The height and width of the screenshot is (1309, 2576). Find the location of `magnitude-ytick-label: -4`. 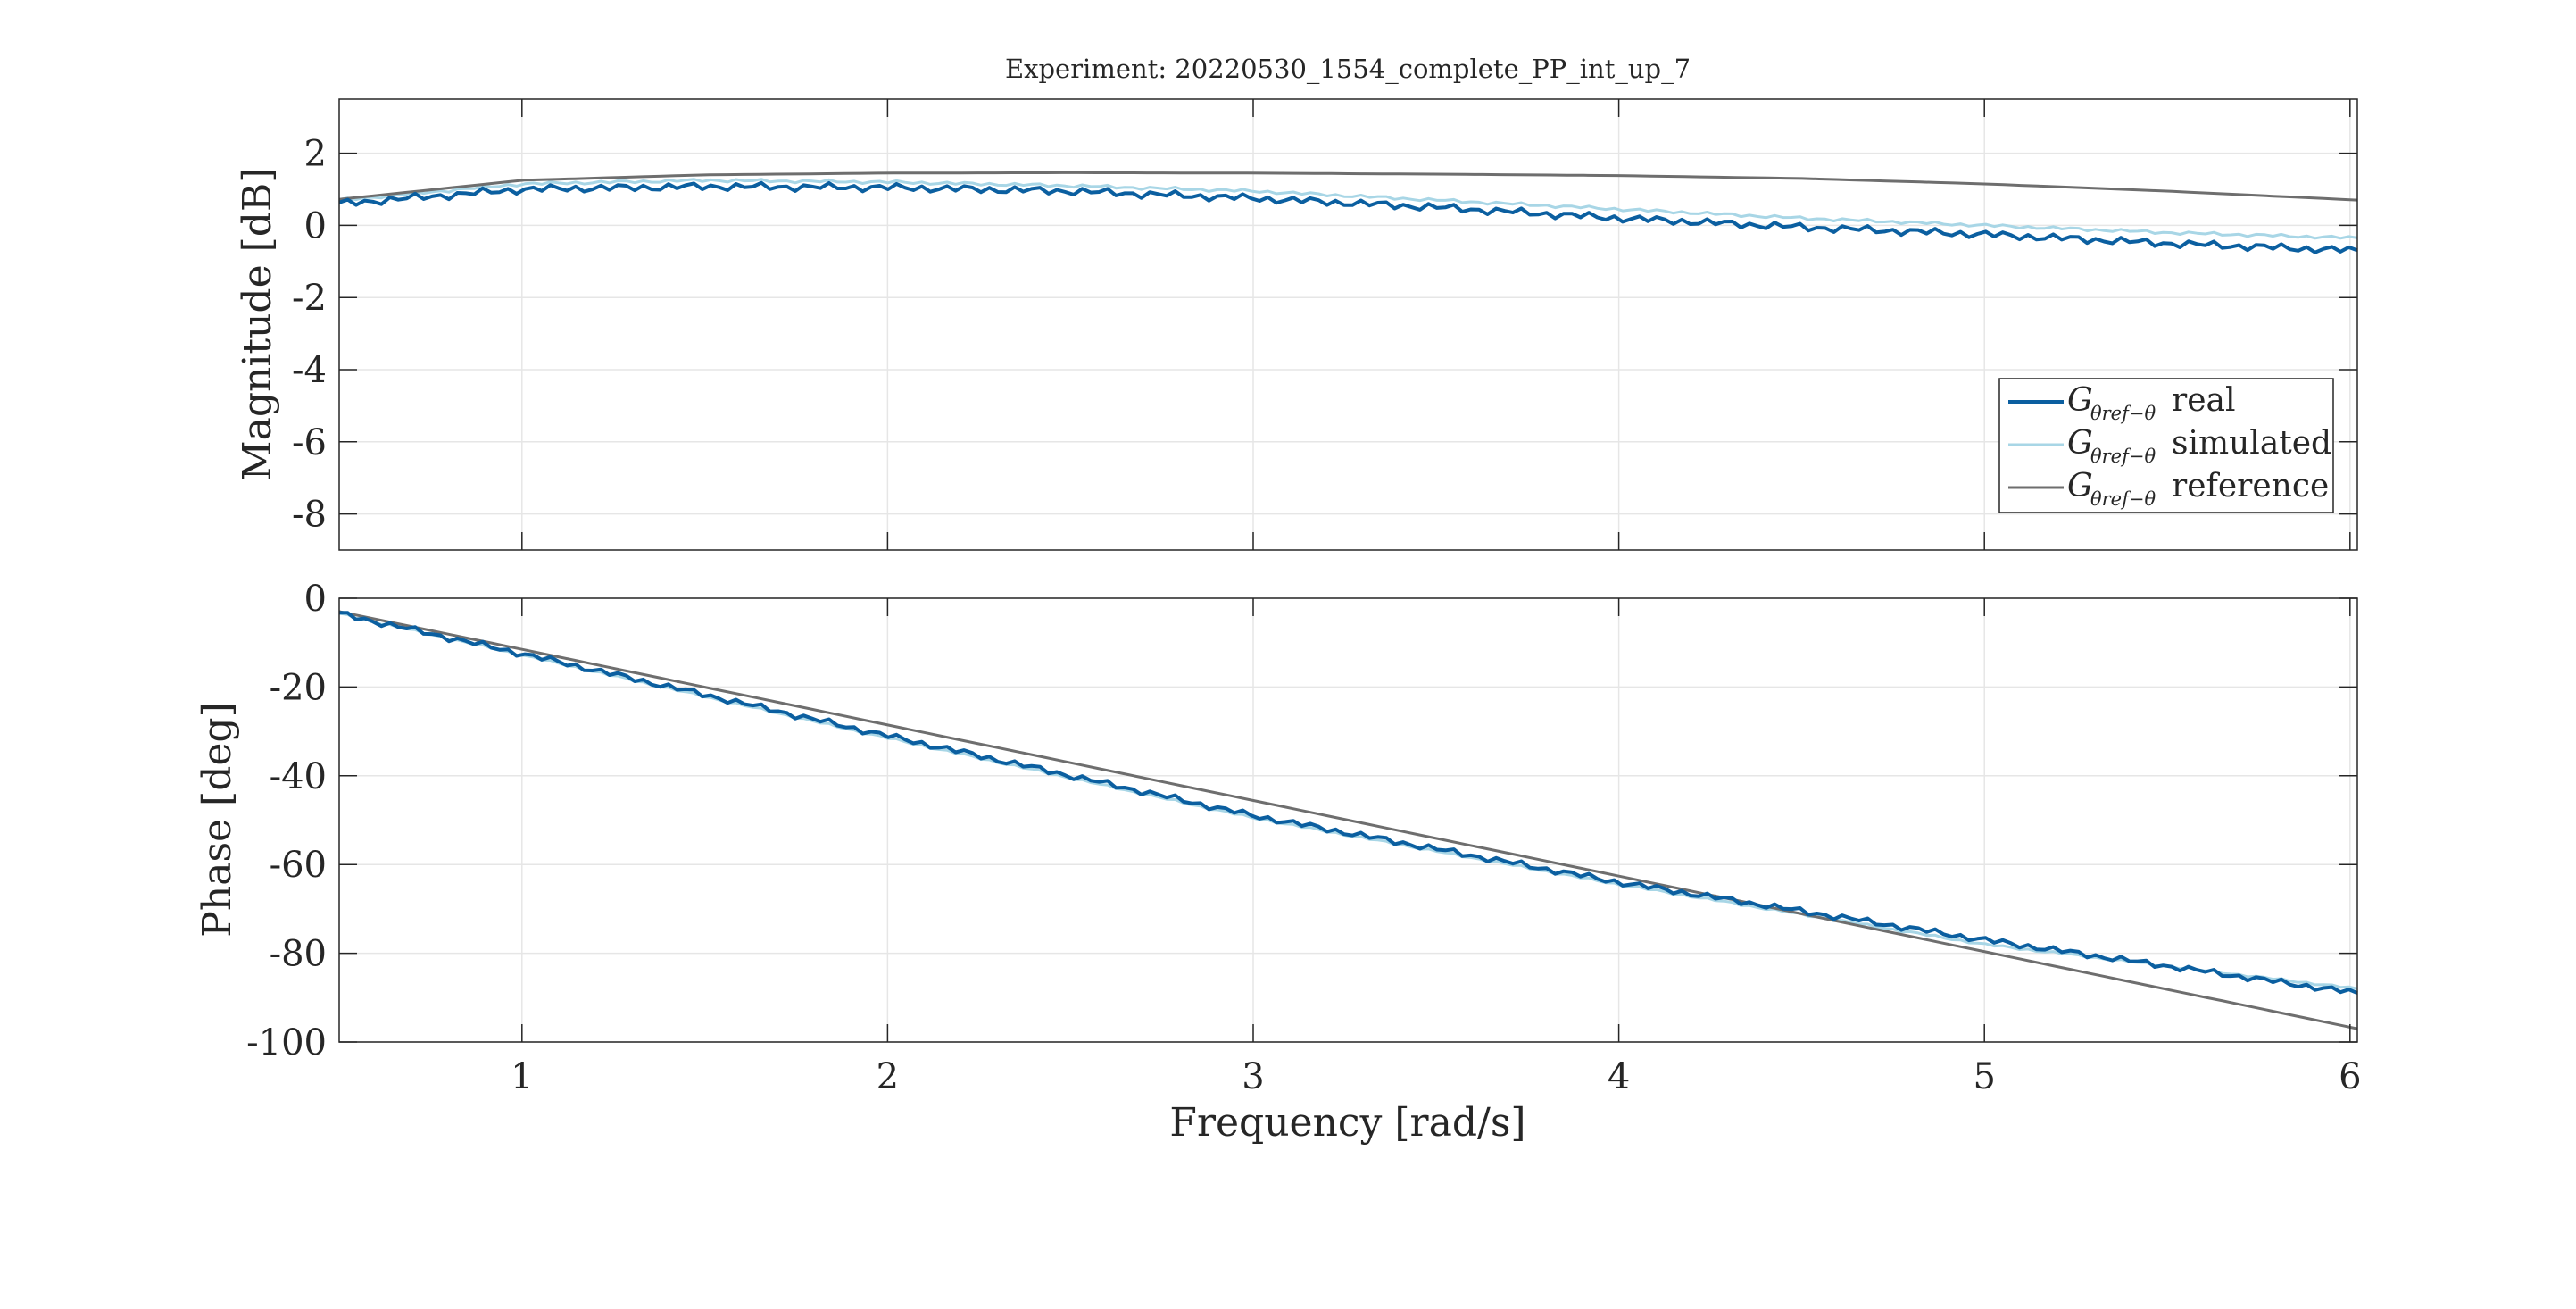

magnitude-ytick-label: -4 is located at coordinates (310, 370).